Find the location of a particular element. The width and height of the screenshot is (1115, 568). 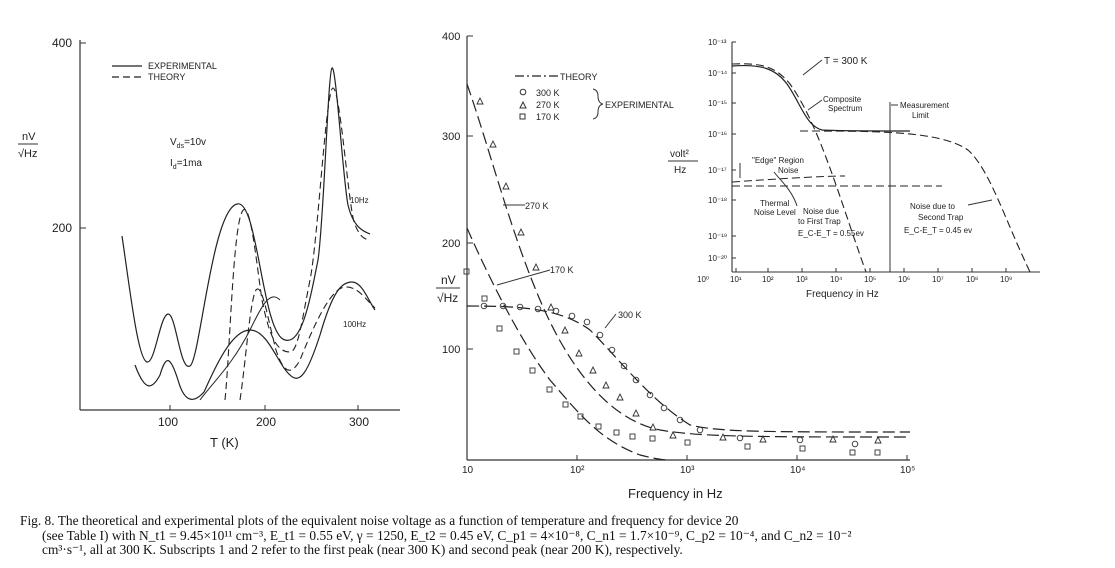

mid-x-tick-label: 10 is located at coordinates (468, 470).